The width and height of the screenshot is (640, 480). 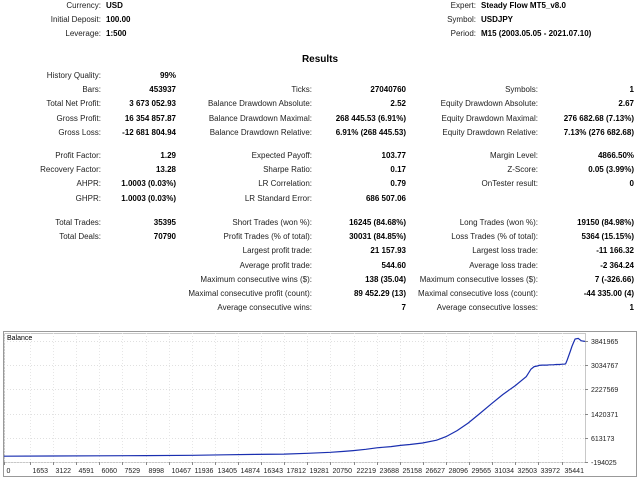 What do you see at coordinates (598, 132) in the screenshot?
I see `stat-value: 7.13% (276 682.68)` at bounding box center [598, 132].